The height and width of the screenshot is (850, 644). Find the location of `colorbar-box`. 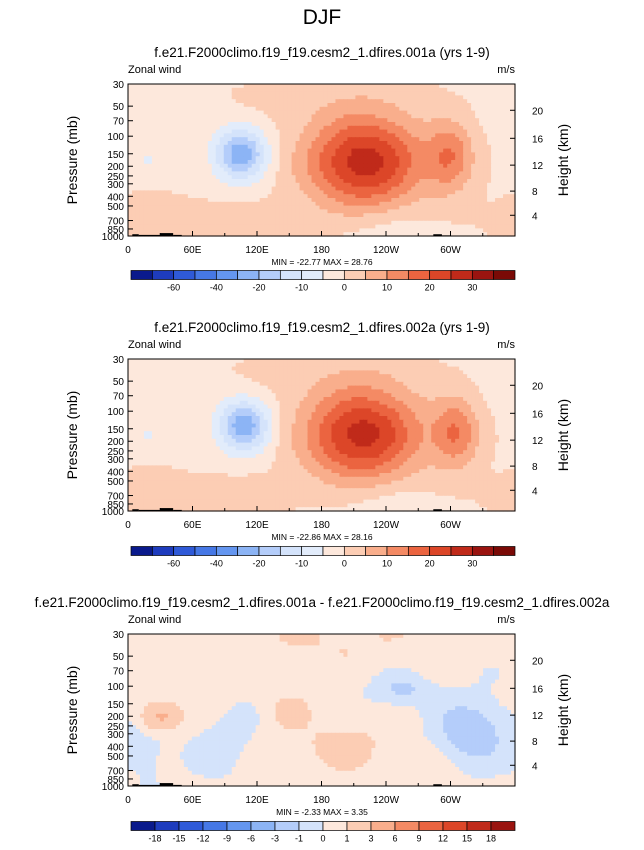

colorbar-box is located at coordinates (184, 275).